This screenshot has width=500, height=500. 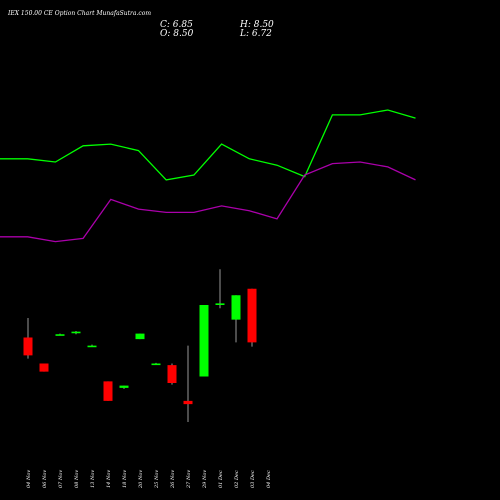 I want to click on x-tick-label: 01 Dec, so click(x=221, y=479).